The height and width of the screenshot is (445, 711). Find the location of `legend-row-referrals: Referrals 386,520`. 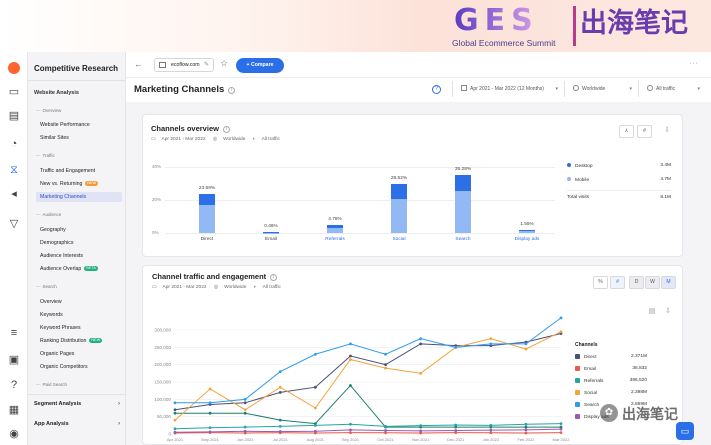

legend-row-referrals: Referrals 386,520 is located at coordinates (611, 381).